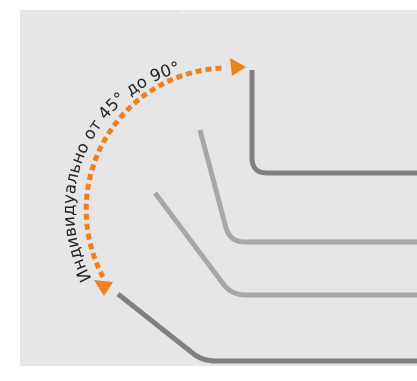 The image size is (417, 381). What do you see at coordinates (266, 328) in the screenshot?
I see `bend-45-degree` at bounding box center [266, 328].